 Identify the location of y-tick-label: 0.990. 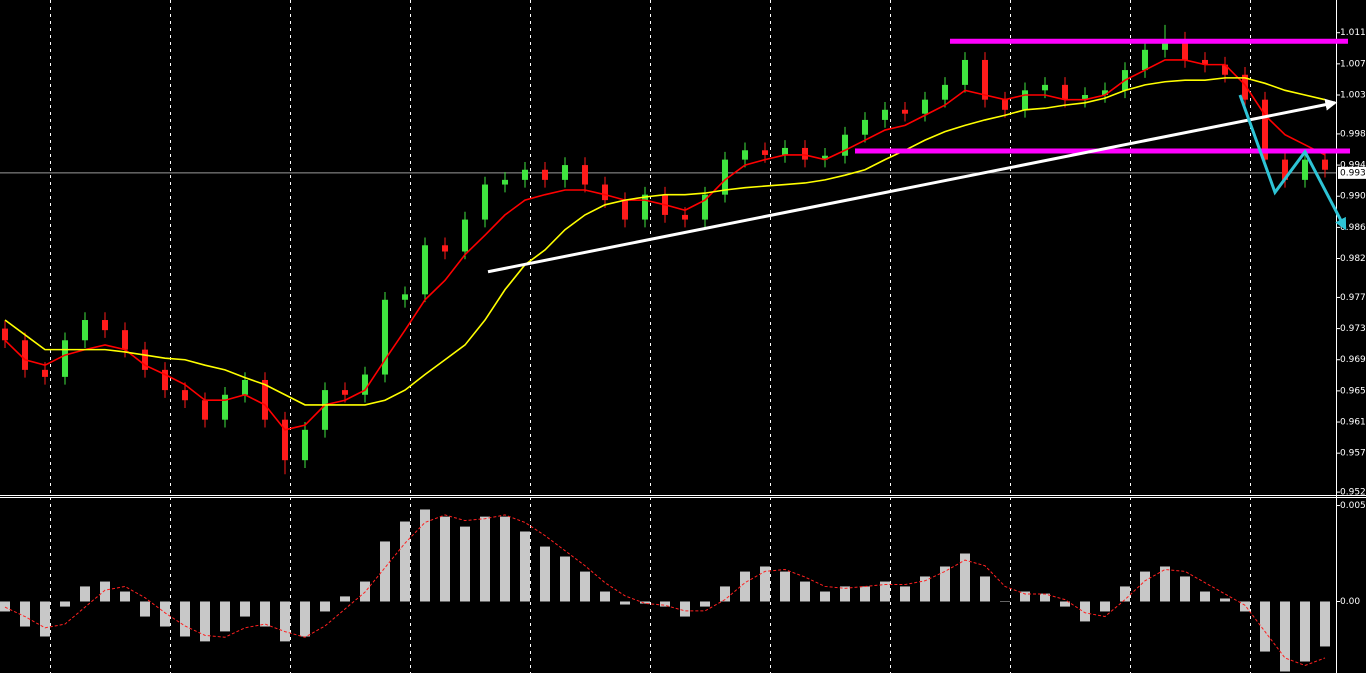
(1353, 197).